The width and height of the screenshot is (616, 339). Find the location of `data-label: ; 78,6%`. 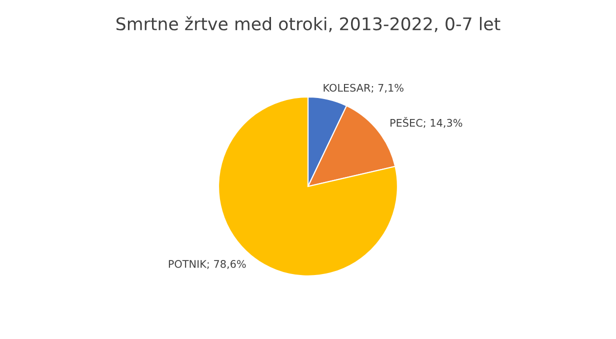

data-label: ; 78,6% is located at coordinates (226, 264).